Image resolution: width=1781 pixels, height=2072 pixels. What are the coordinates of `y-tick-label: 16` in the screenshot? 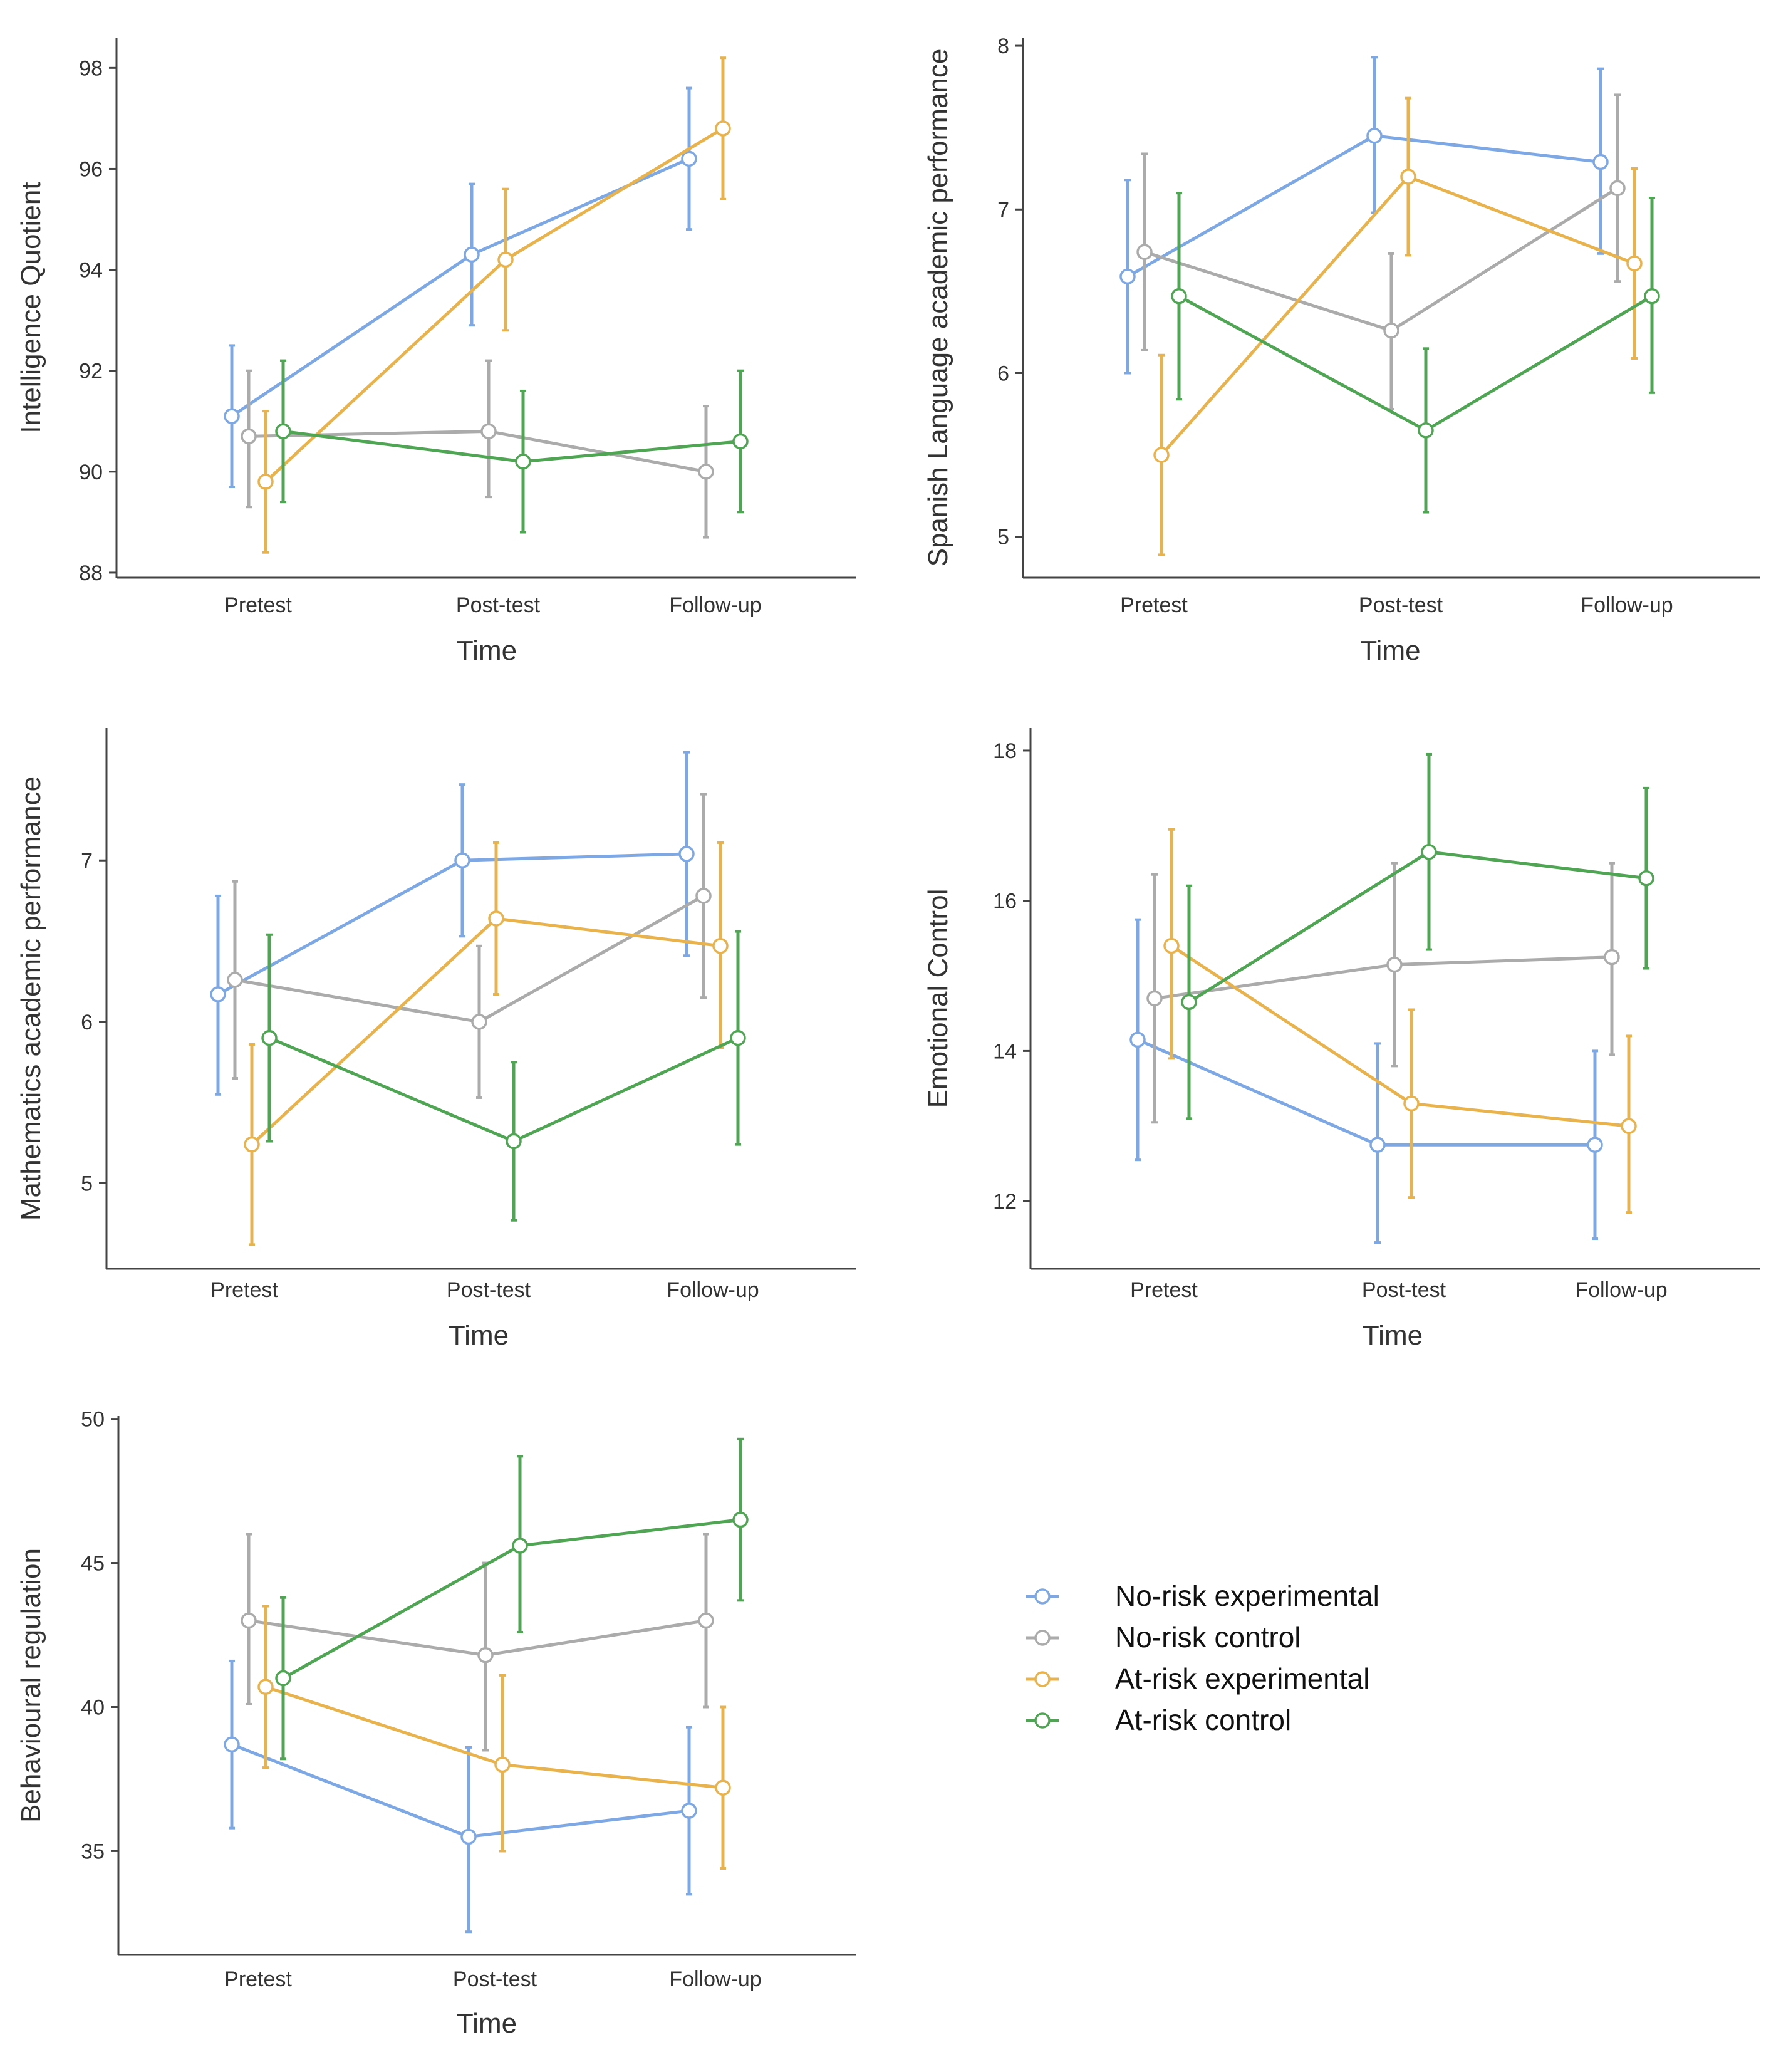 It's located at (1005, 902).